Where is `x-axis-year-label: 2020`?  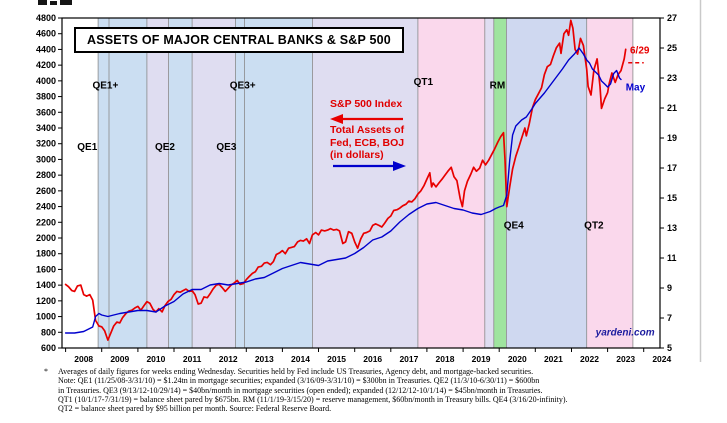 x-axis-year-label: 2020 is located at coordinates (517, 359).